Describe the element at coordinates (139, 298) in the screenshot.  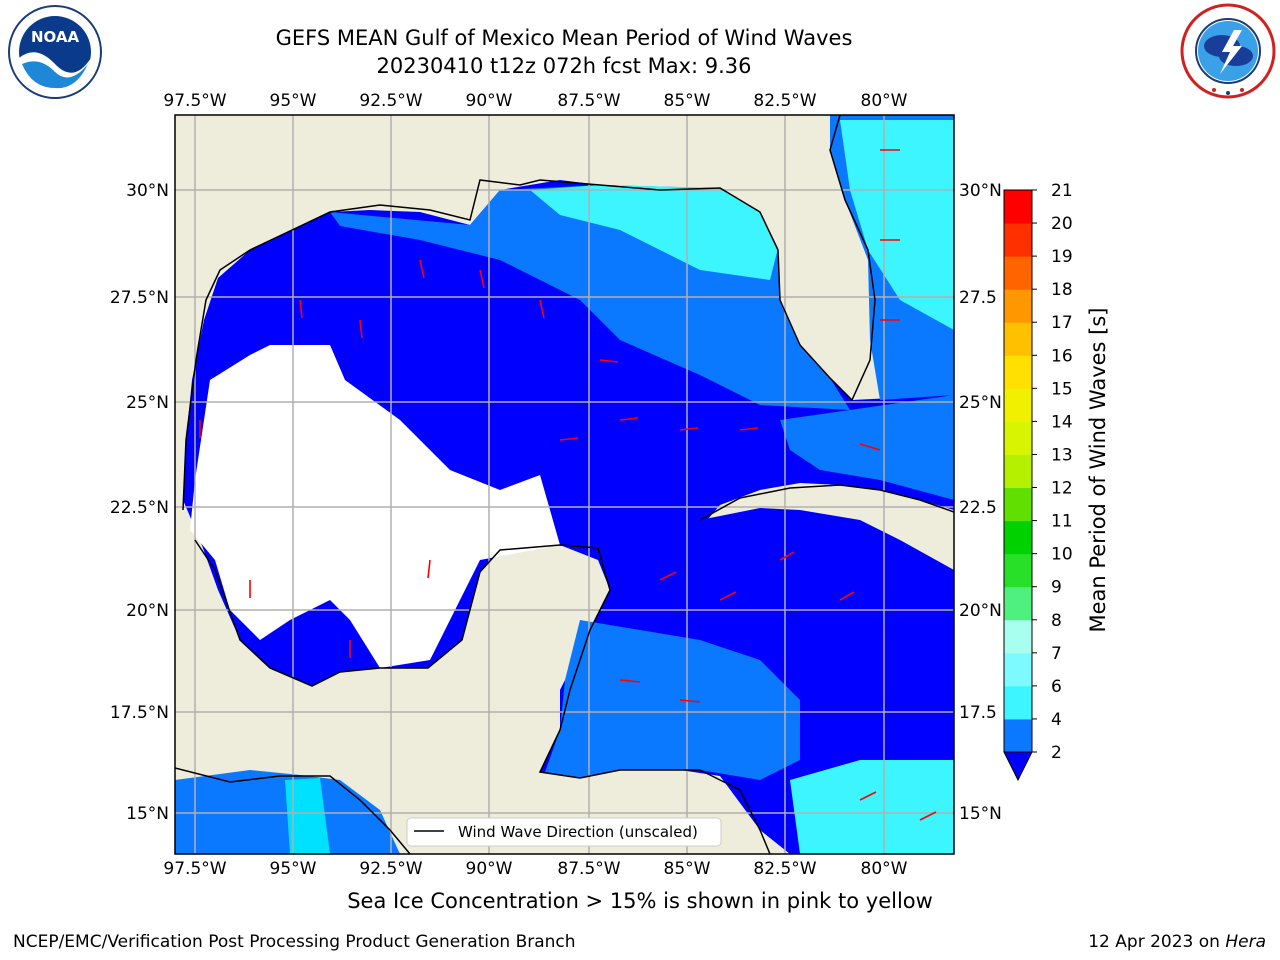
I see `lat-tick-left: 27.5°N` at that location.